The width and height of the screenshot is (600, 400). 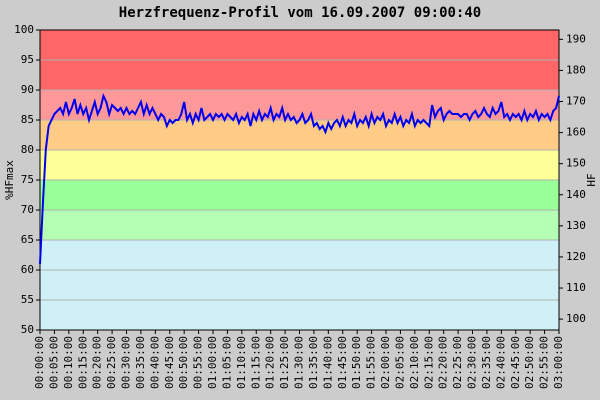 I want to click on y2-tick-label: 190, so click(x=576, y=38).